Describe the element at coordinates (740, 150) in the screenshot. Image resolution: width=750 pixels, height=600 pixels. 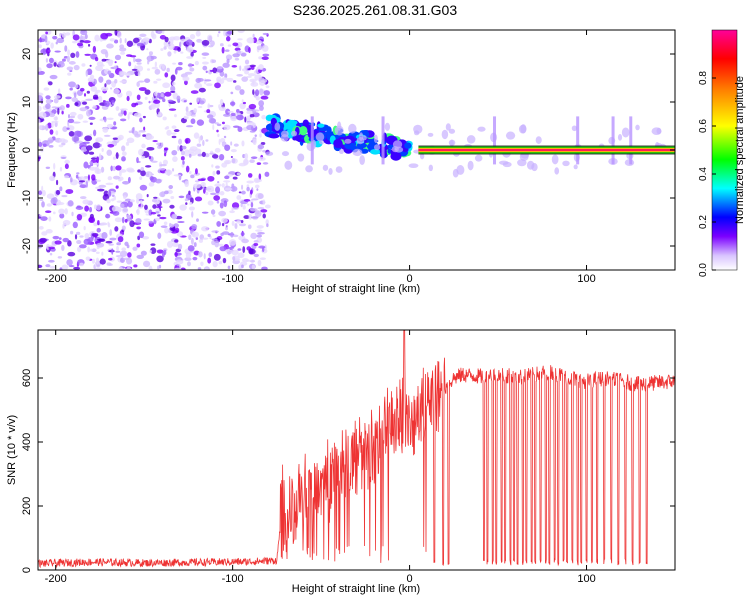
I see `colorbar-label: Normalized spectral amplitude` at that location.